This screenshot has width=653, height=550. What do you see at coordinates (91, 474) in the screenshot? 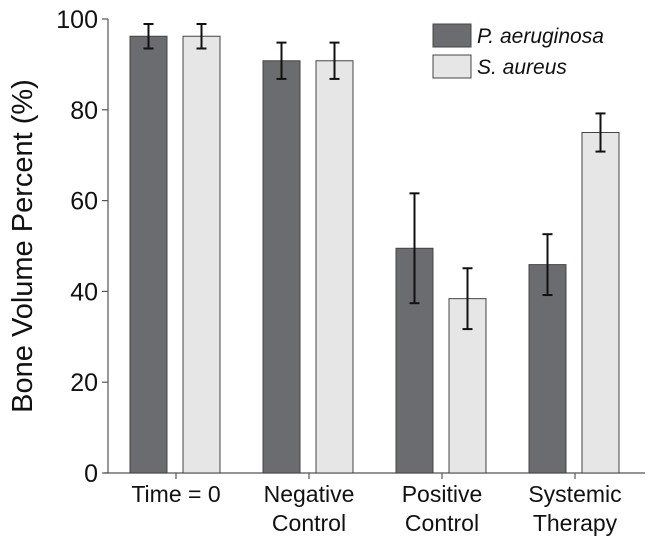
I see `y-tick-label: 0` at bounding box center [91, 474].